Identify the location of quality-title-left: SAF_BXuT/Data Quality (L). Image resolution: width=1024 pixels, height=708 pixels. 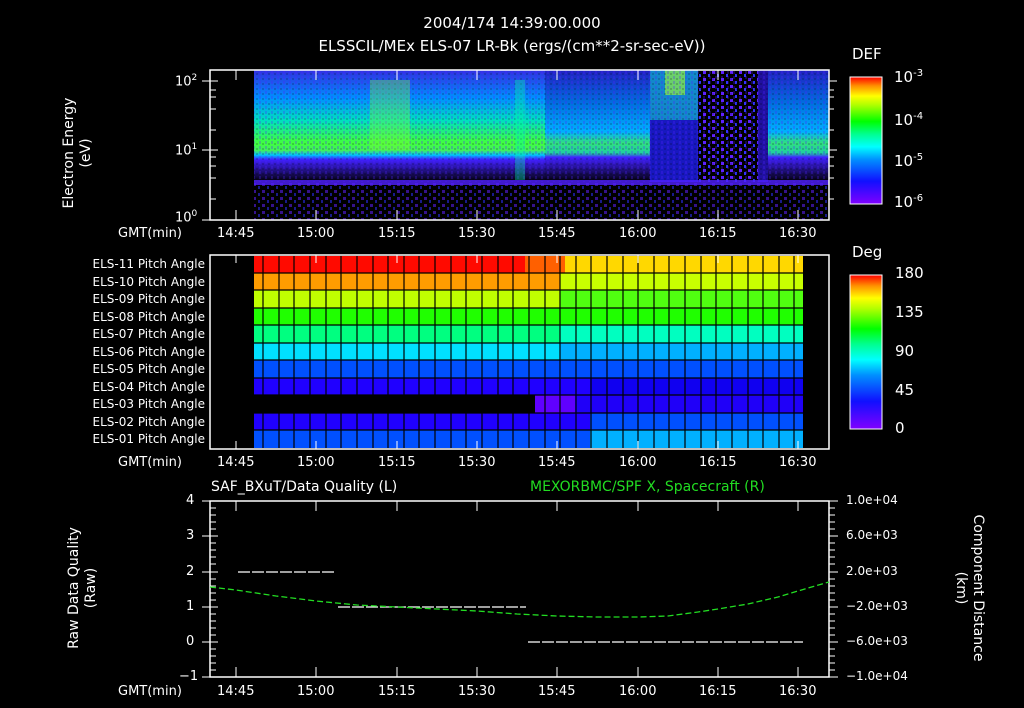
(304, 487).